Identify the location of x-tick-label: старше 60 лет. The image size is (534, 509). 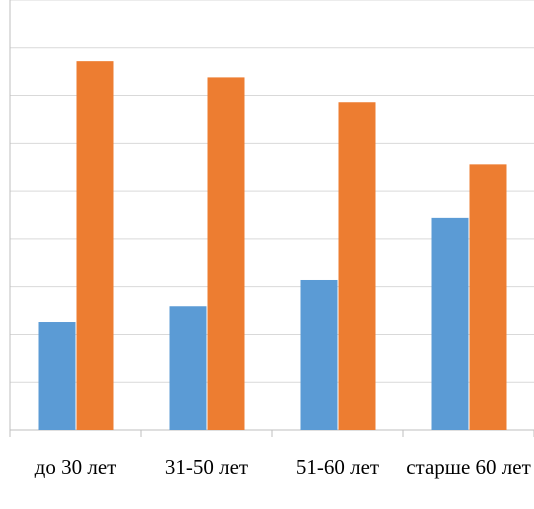
(468, 467).